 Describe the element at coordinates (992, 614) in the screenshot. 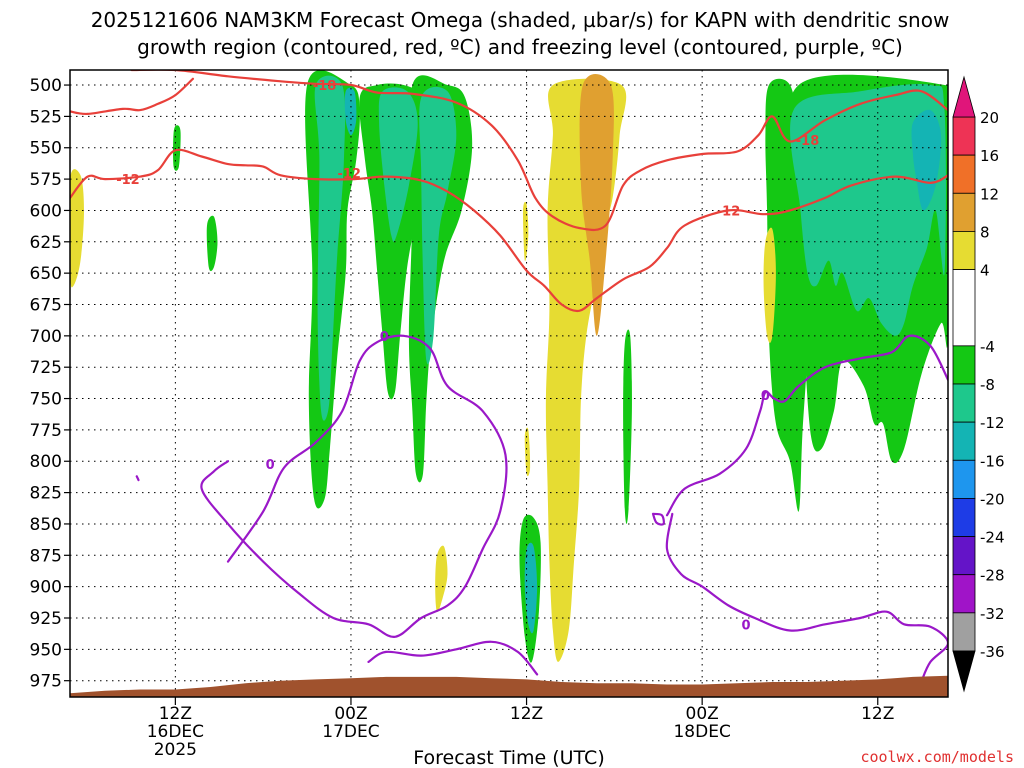

I see `colorbar-tick--32: -32` at that location.